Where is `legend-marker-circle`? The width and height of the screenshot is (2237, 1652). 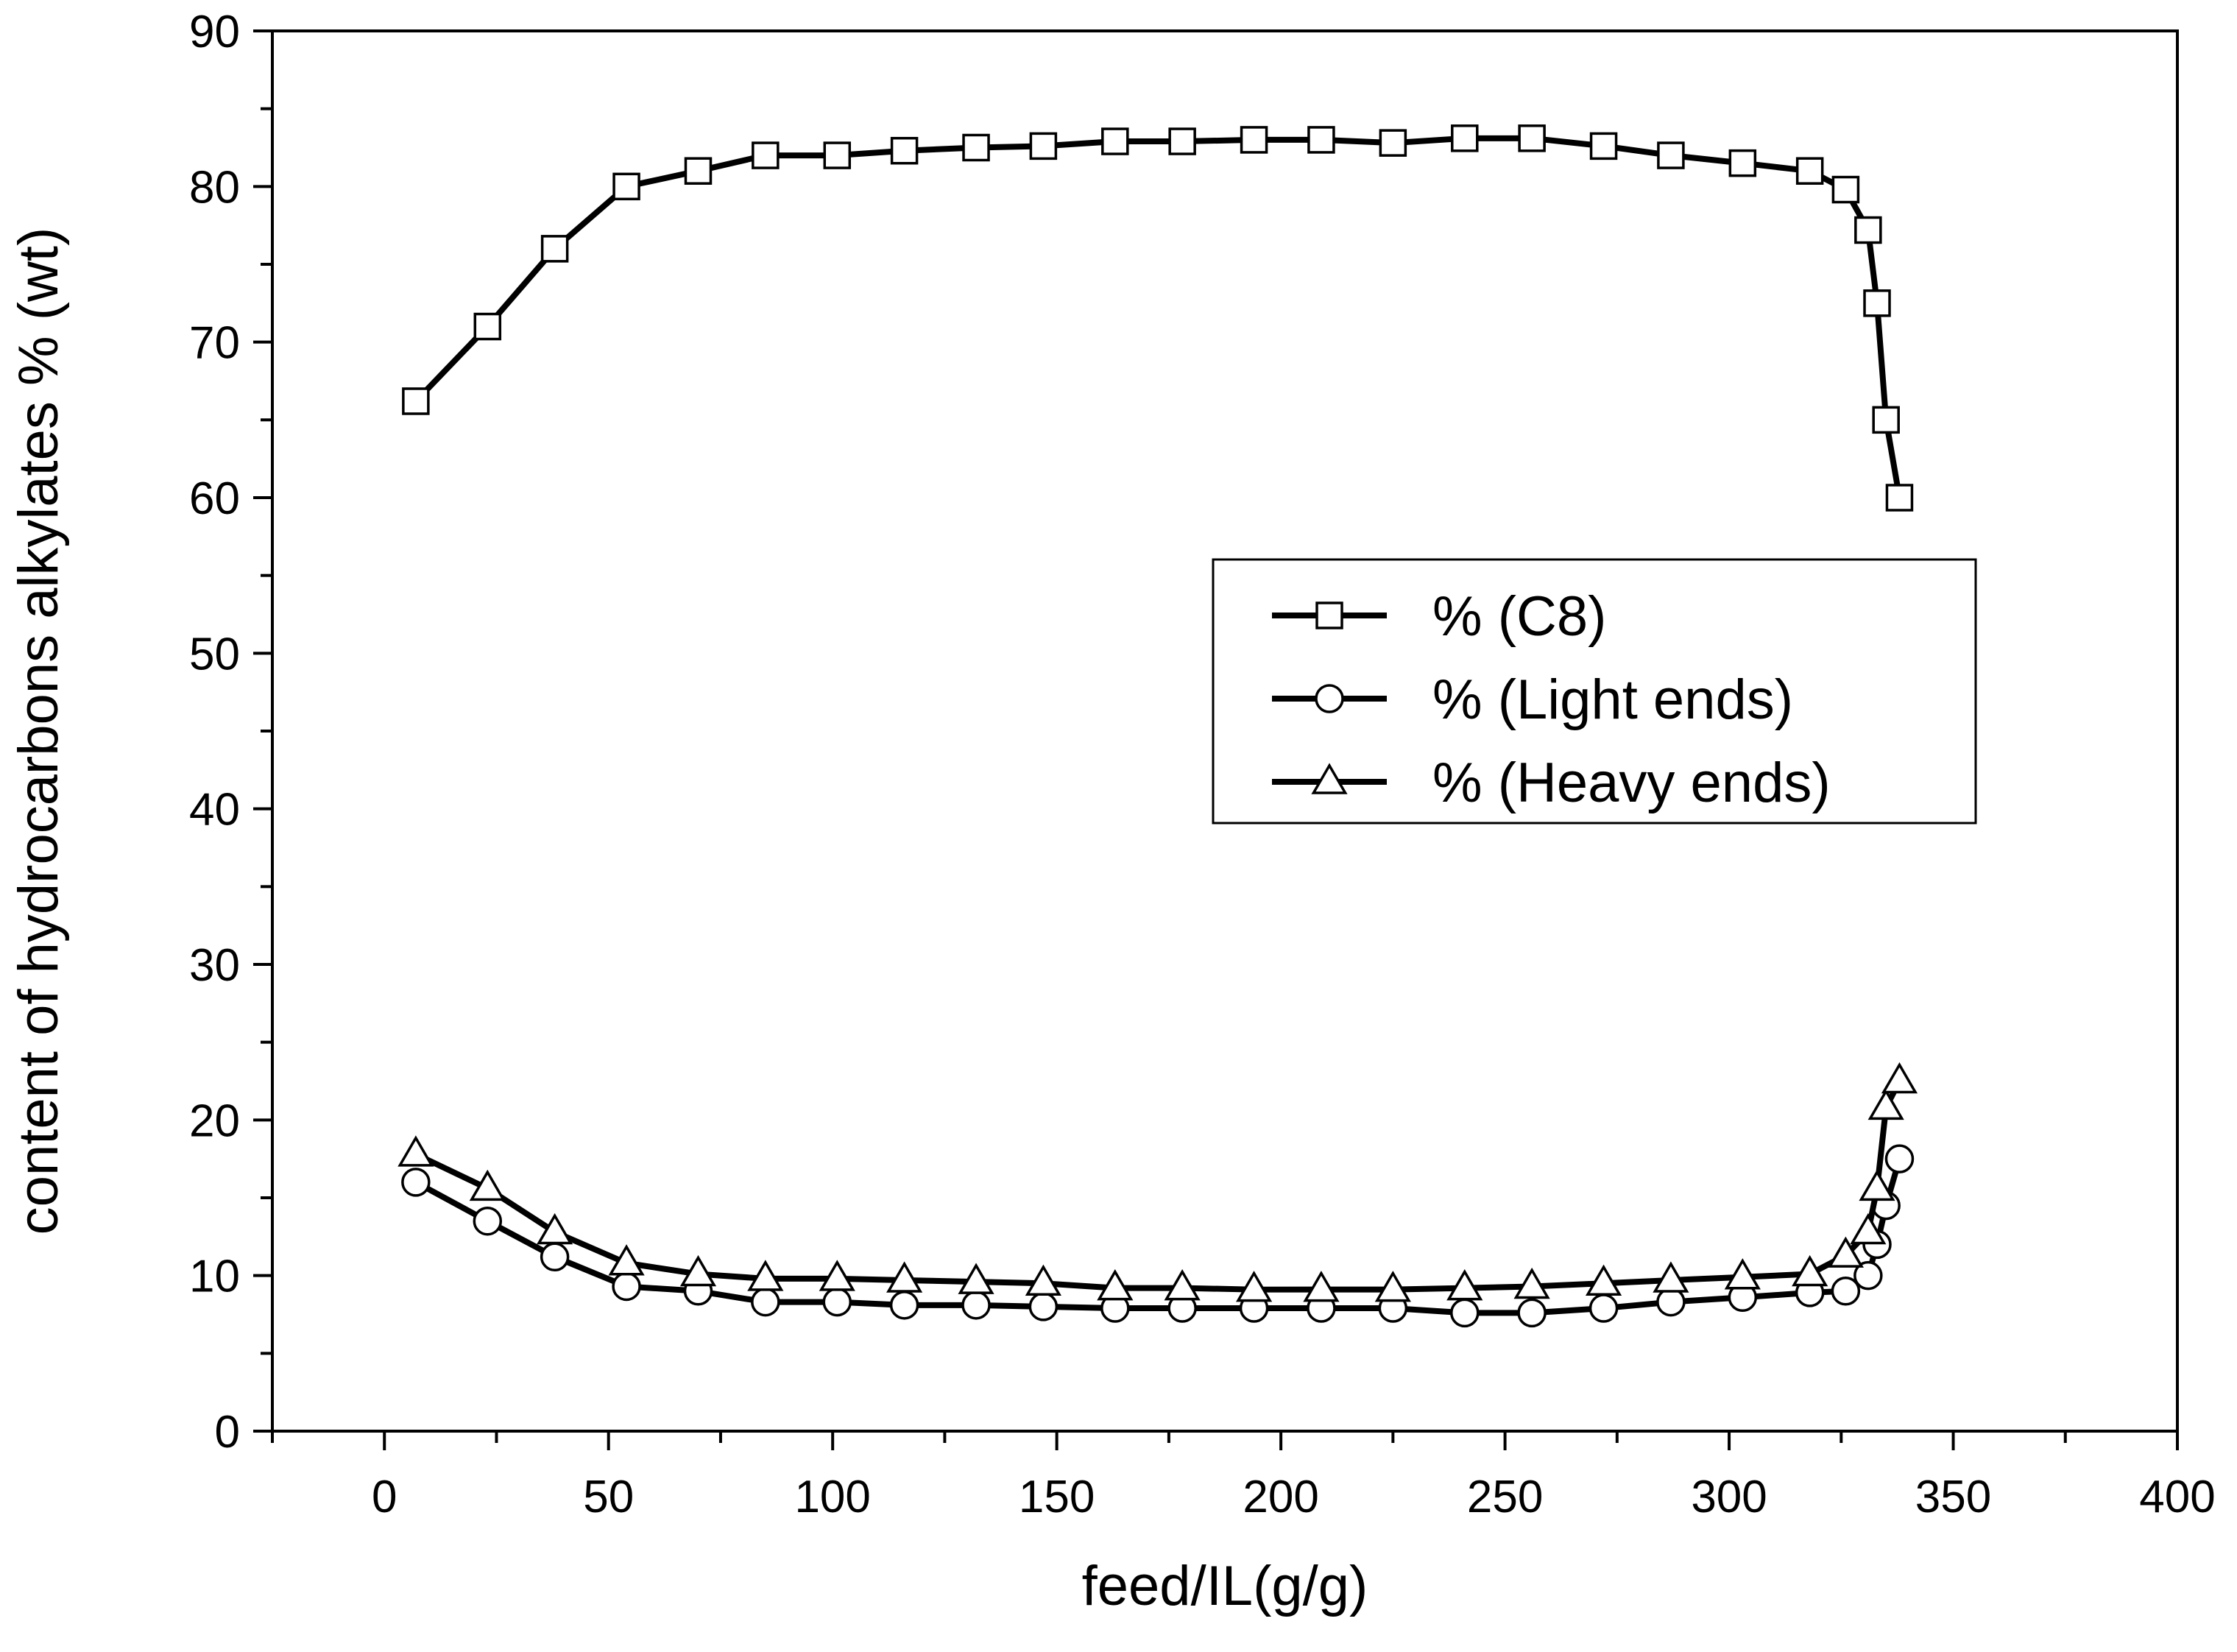 legend-marker-circle is located at coordinates (1329, 698).